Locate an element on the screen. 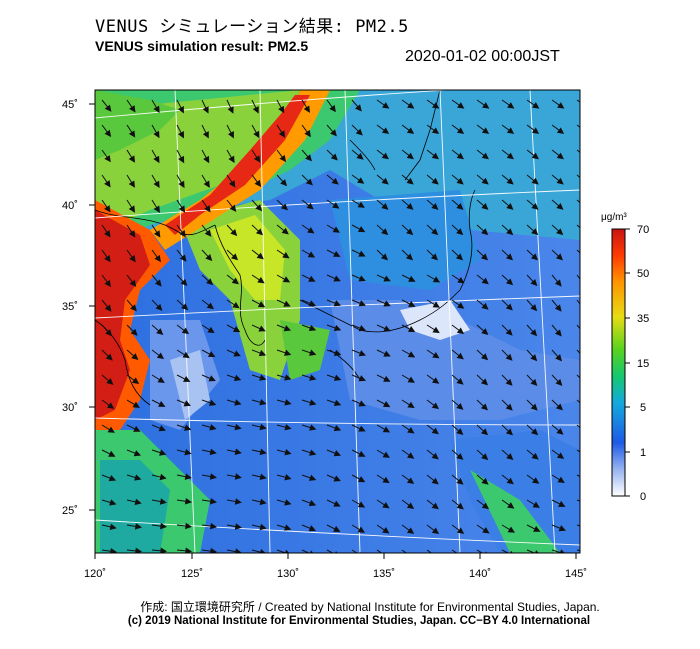  lat-label: 30˚ is located at coordinates (70, 408).